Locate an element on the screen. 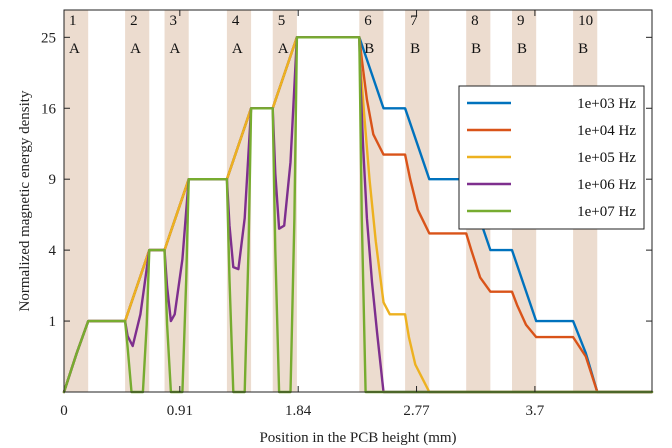 The height and width of the screenshot is (448, 672). band-number-label: 3 is located at coordinates (174, 21).